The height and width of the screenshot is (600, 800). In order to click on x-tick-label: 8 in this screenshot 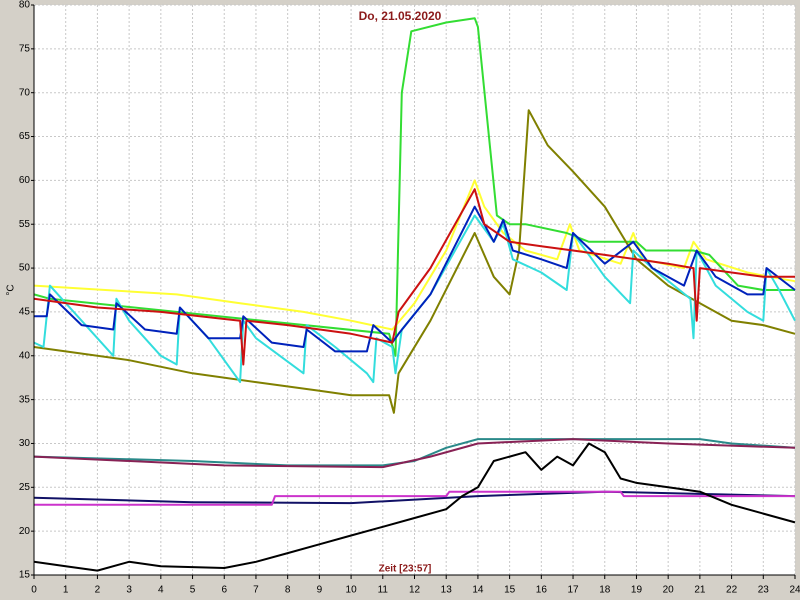, I will do `click(288, 590)`.